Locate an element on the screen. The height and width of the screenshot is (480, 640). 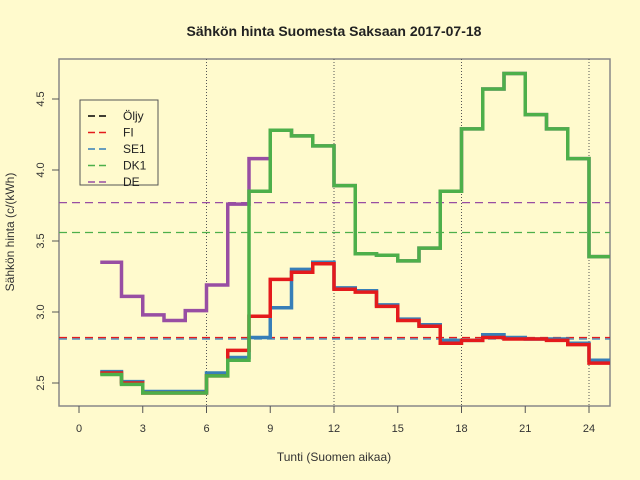
x-tick-label: 0 is located at coordinates (79, 429).